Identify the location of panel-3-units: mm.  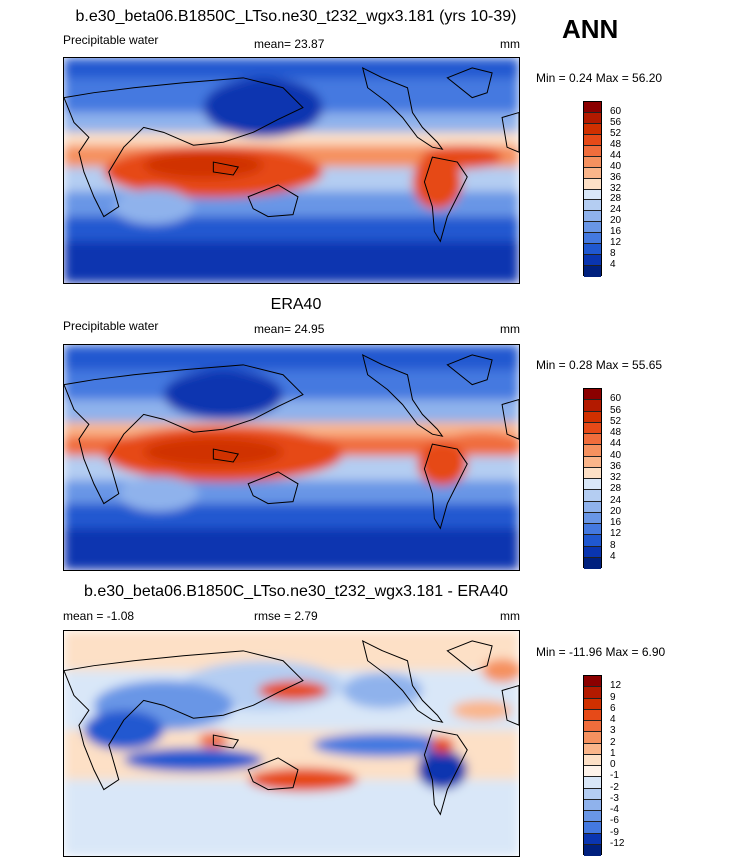
(510, 616).